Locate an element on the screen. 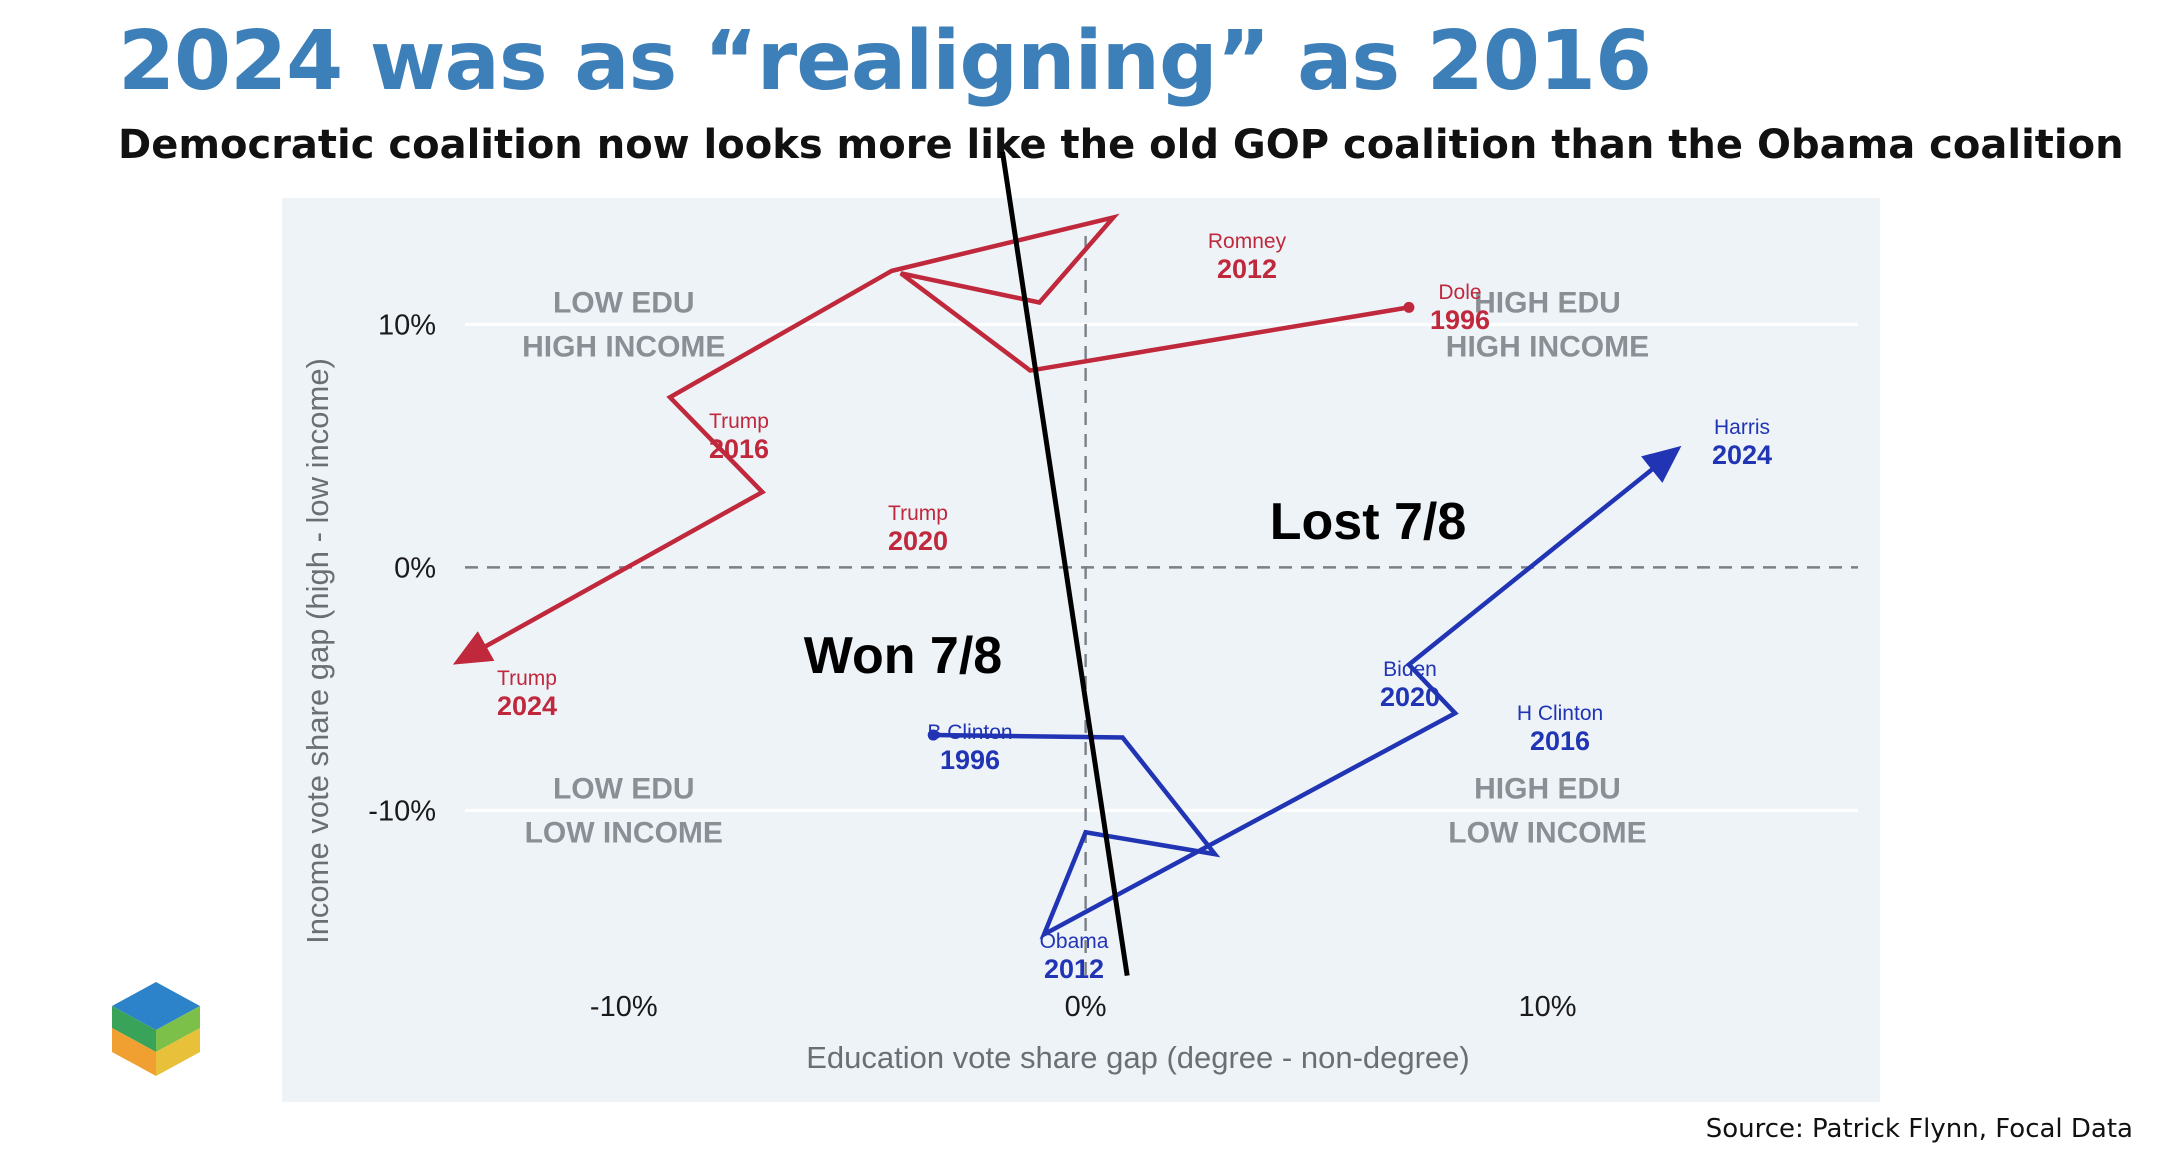  point-label-name: H Clinton is located at coordinates (1560, 713).